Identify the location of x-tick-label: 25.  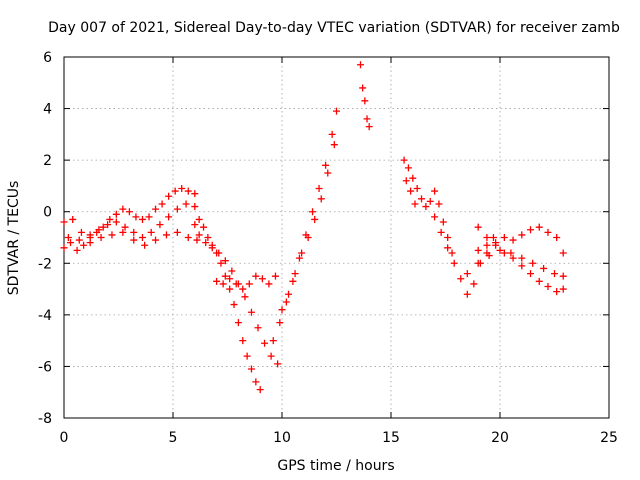
(609, 438).